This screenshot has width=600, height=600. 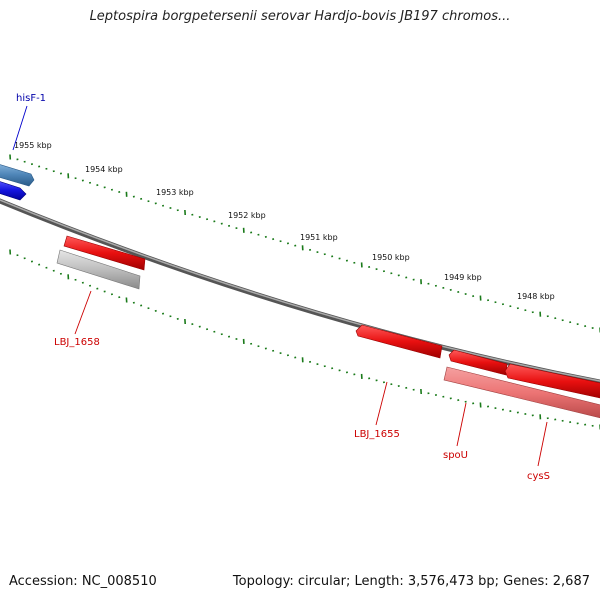 What do you see at coordinates (377, 434) in the screenshot?
I see `gene-label-lbj1655: LBJ_1655` at bounding box center [377, 434].